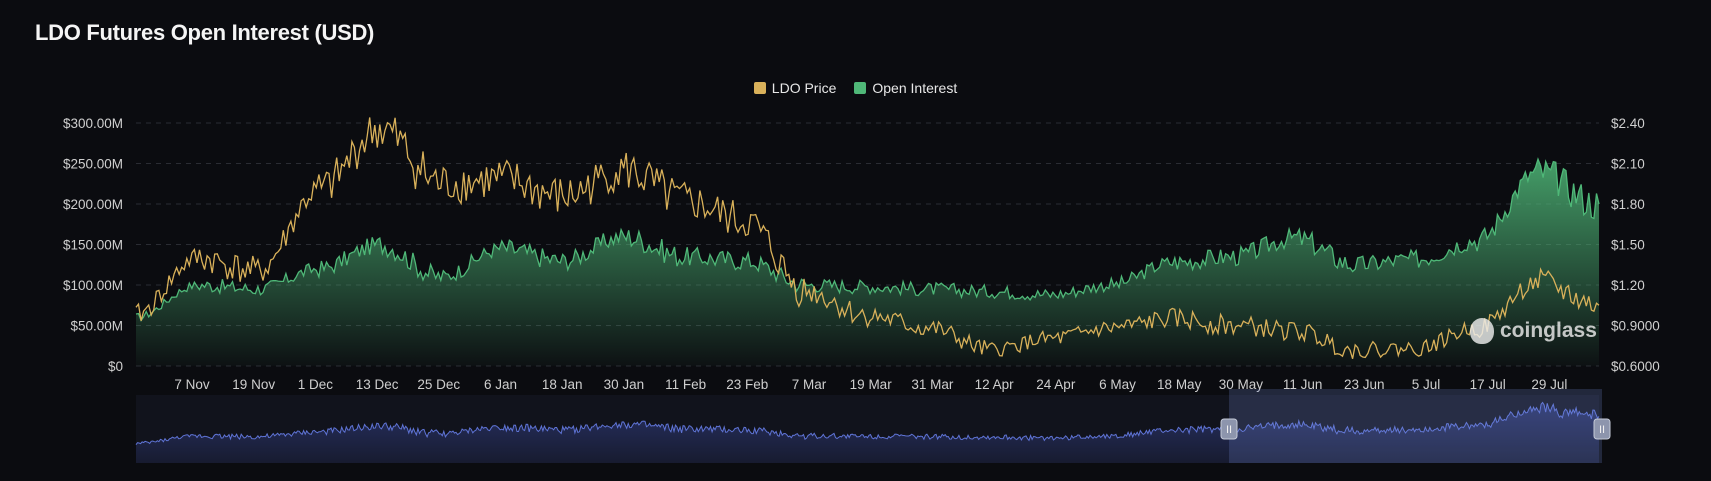  What do you see at coordinates (253, 384) in the screenshot?
I see `x-tick-label: 19 Nov` at bounding box center [253, 384].